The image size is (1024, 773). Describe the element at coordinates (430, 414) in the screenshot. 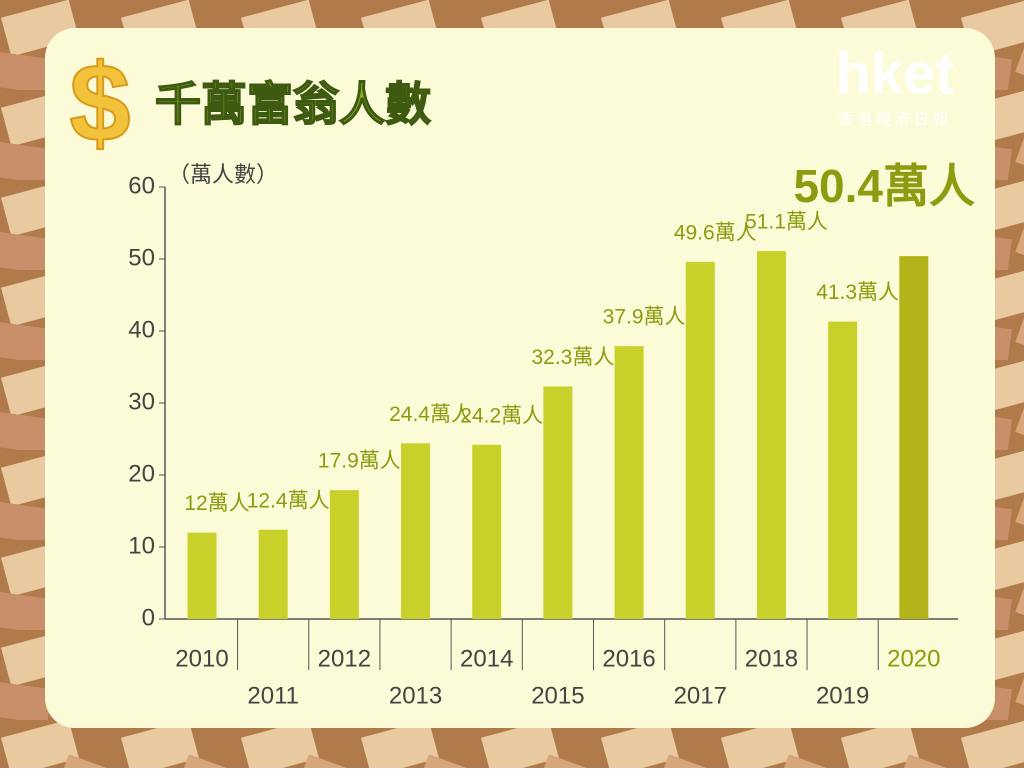

I see `value-label: 24.4萬人` at that location.